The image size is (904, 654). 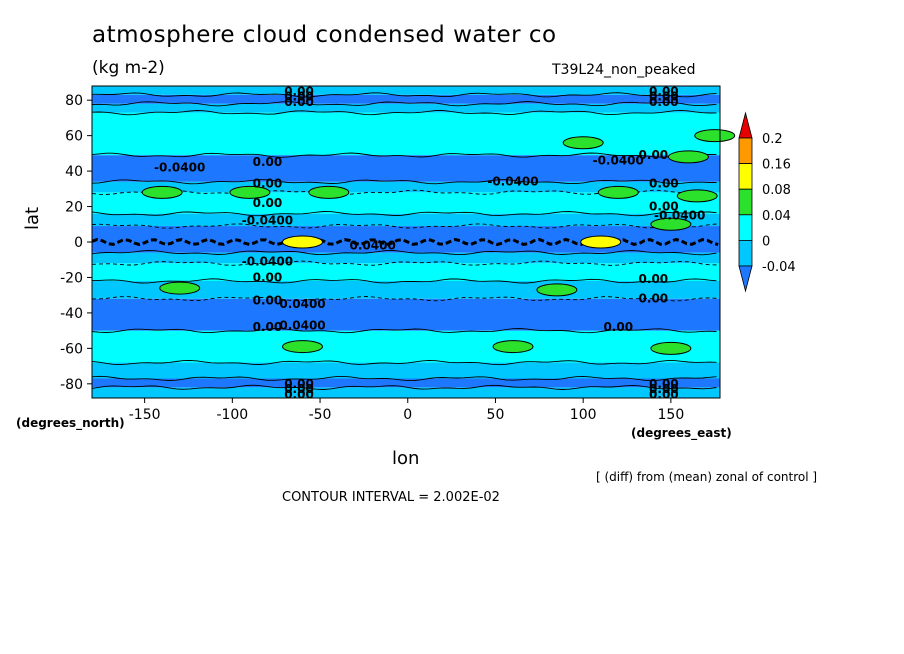 I want to click on contour-label-7: 0.00, so click(x=268, y=162).